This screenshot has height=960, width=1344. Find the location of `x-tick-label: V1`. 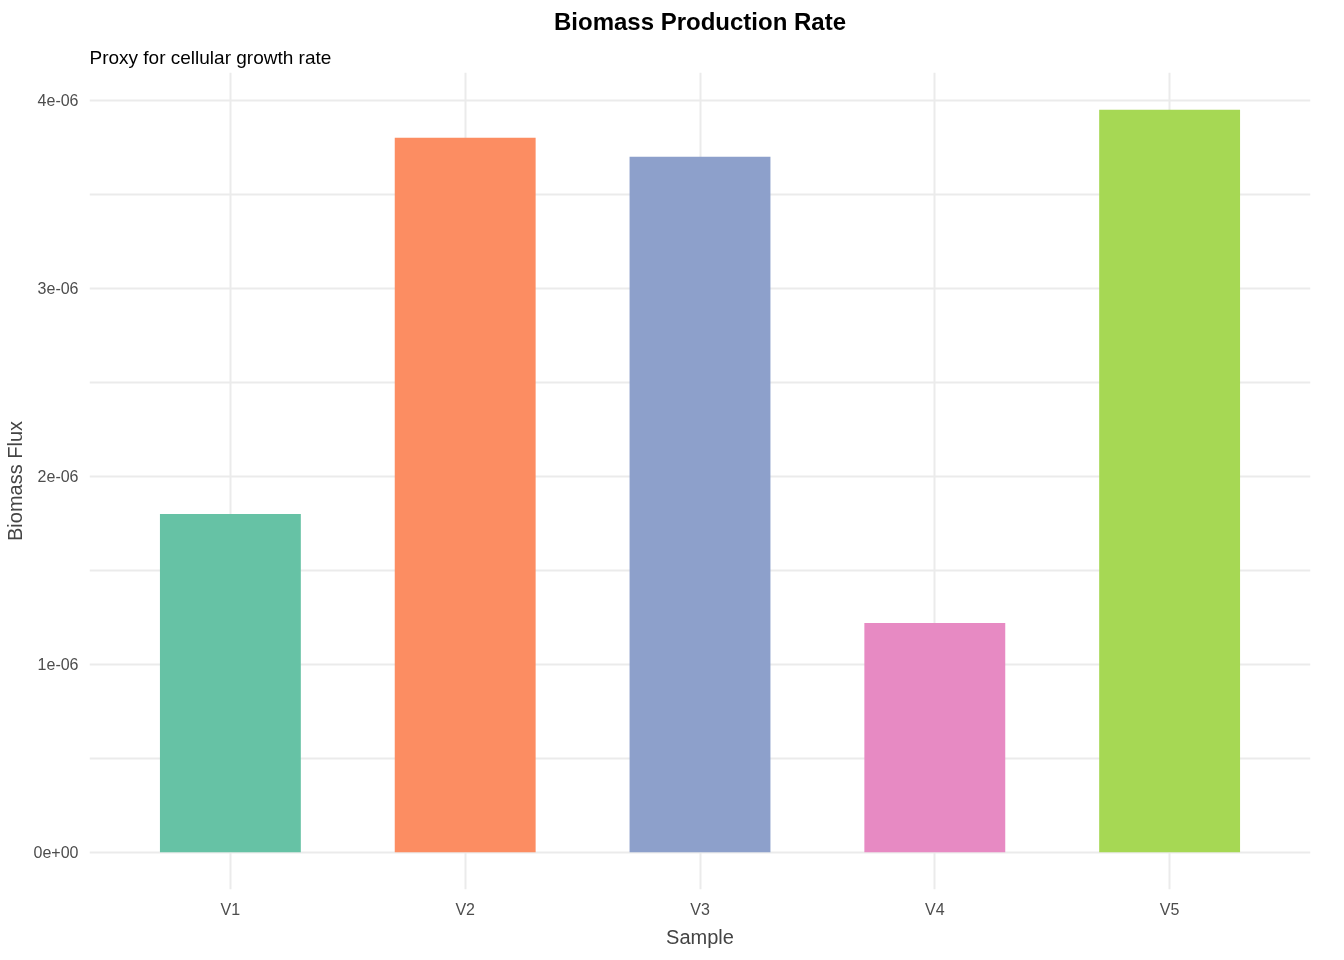

x-tick-label: V1 is located at coordinates (230, 909).